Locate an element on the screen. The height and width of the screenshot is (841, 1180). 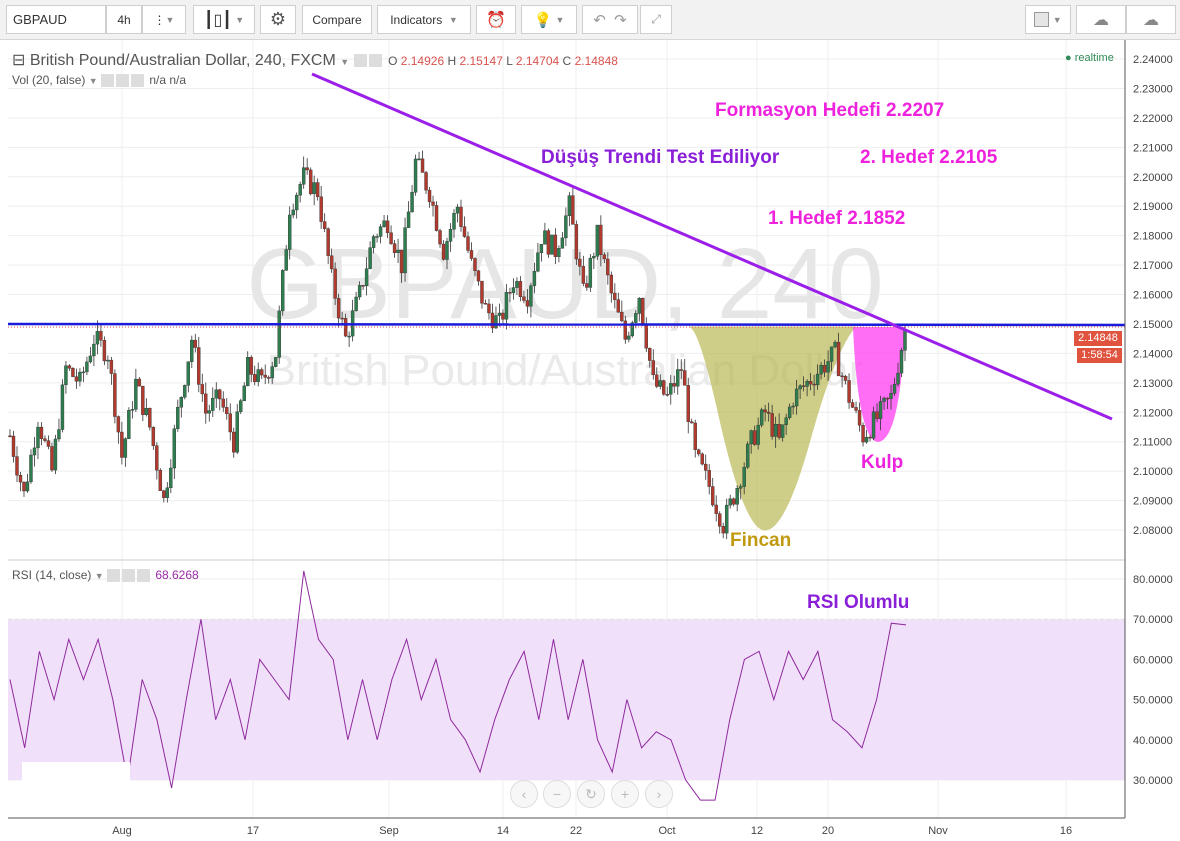
time-tick-label: Nov is located at coordinates (938, 831).